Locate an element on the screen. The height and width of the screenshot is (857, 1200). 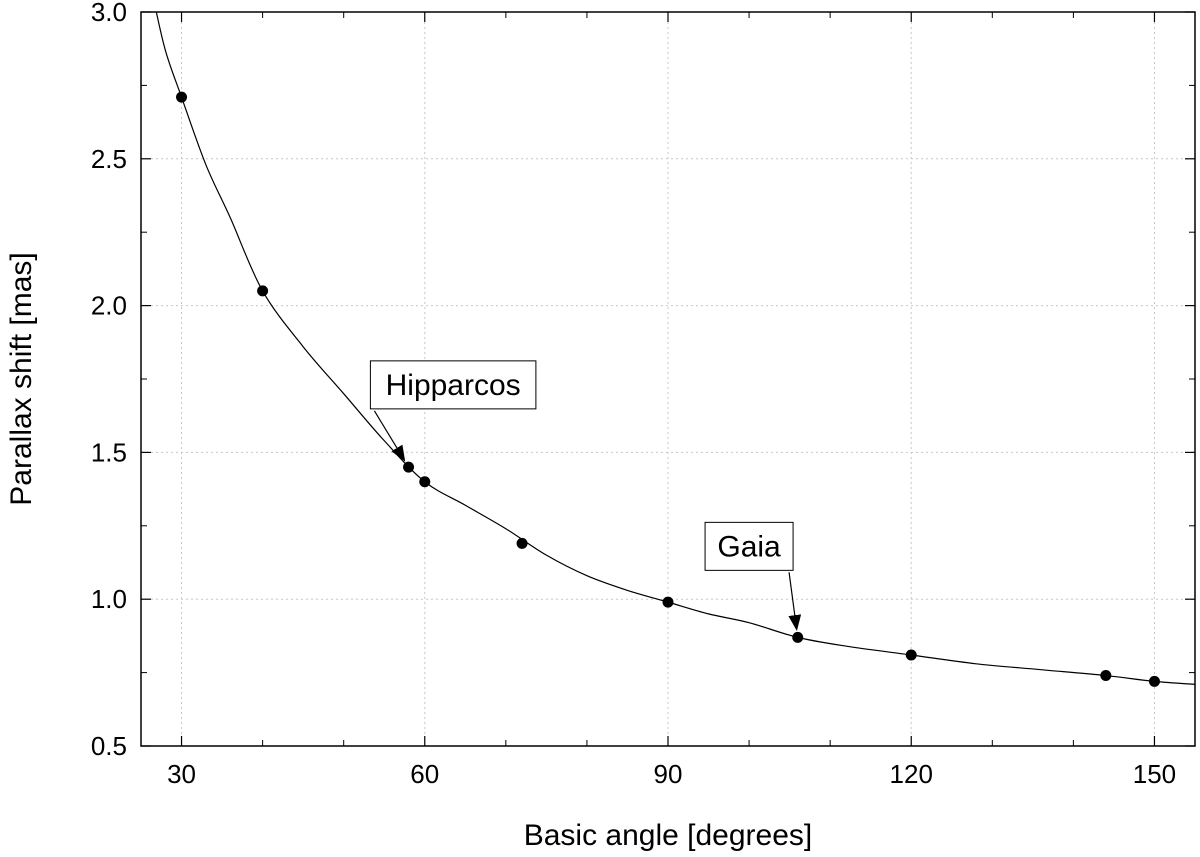
y-tick-label: 3.0 is located at coordinates (109, 13).